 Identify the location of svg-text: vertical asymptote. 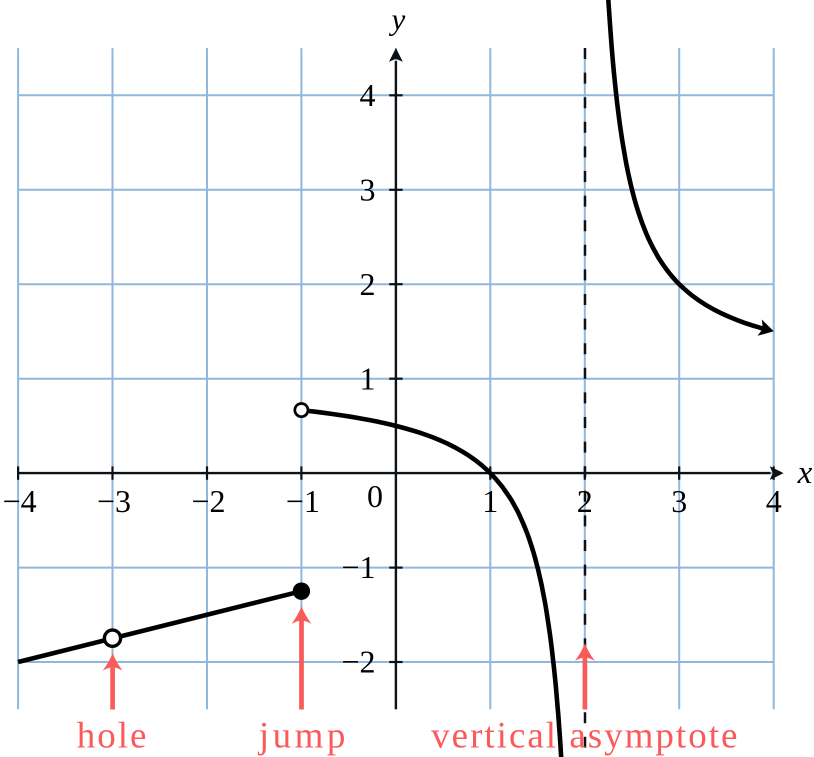
(585, 736).